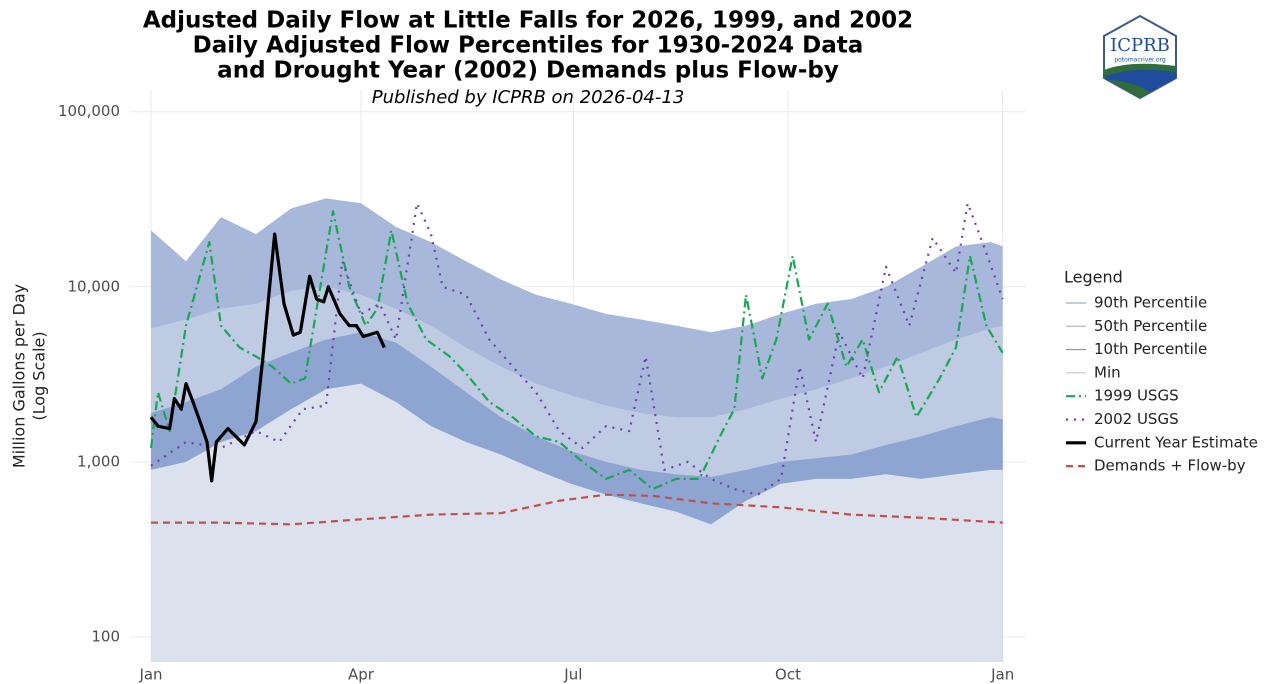 Image resolution: width=1264 pixels, height=684 pixels. Describe the element at coordinates (788, 675) in the screenshot. I see `x-tick-label: Oct` at that location.